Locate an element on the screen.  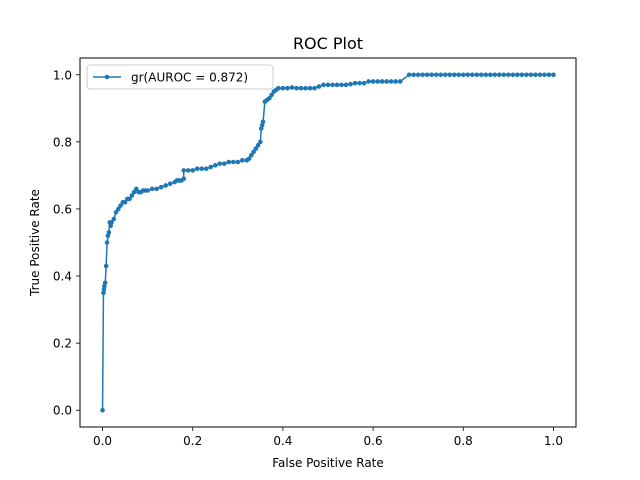
x-tick-label: 0.0 is located at coordinates (102, 441).